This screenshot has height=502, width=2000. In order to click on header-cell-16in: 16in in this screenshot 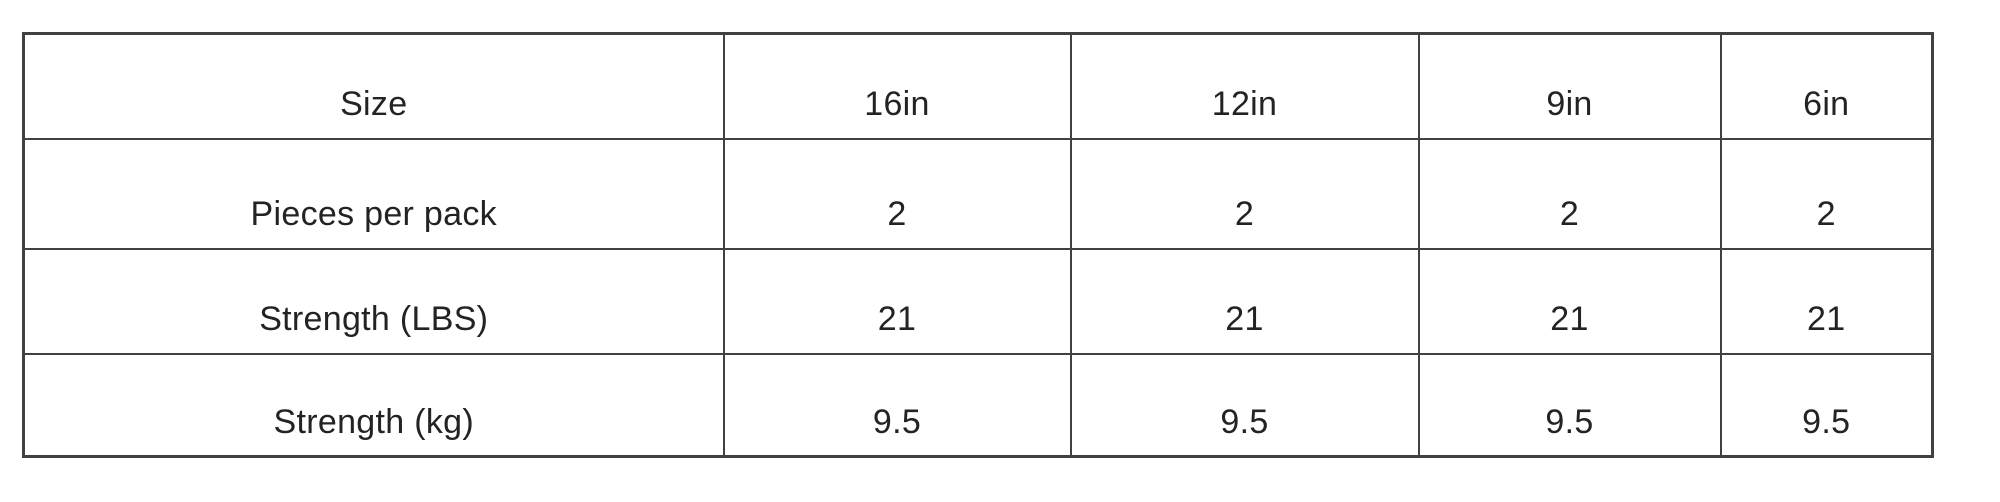, I will do `click(897, 86)`.